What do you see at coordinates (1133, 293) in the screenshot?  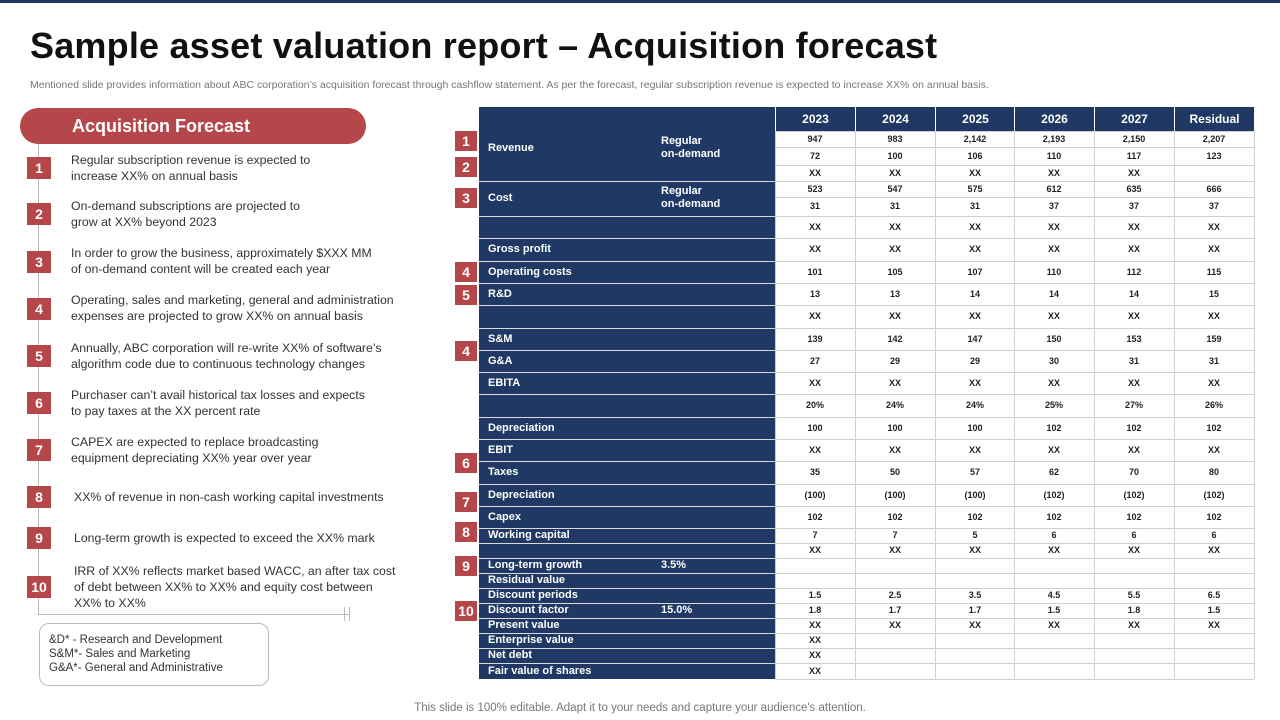 I see `table-cell: 14` at bounding box center [1133, 293].